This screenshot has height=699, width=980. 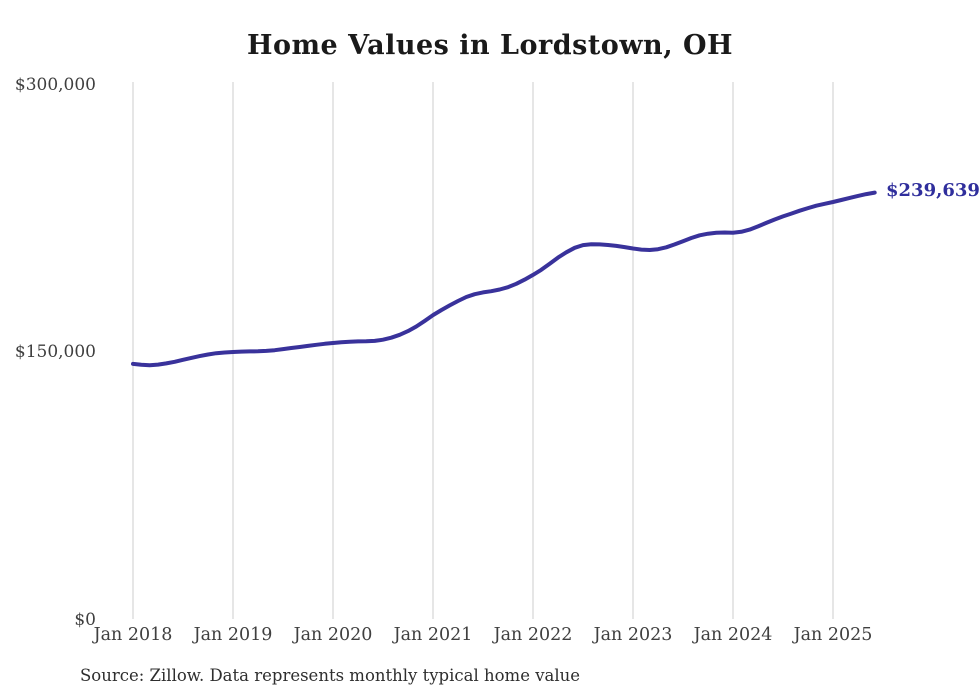 I want to click on x-axis-label-2025: Jan 2025, so click(x=833, y=635).